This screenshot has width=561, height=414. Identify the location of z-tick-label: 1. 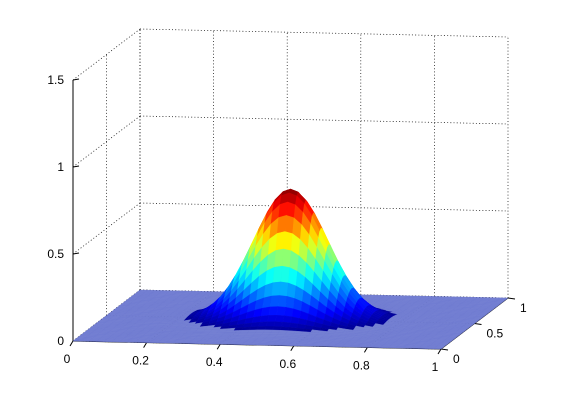
(60, 167).